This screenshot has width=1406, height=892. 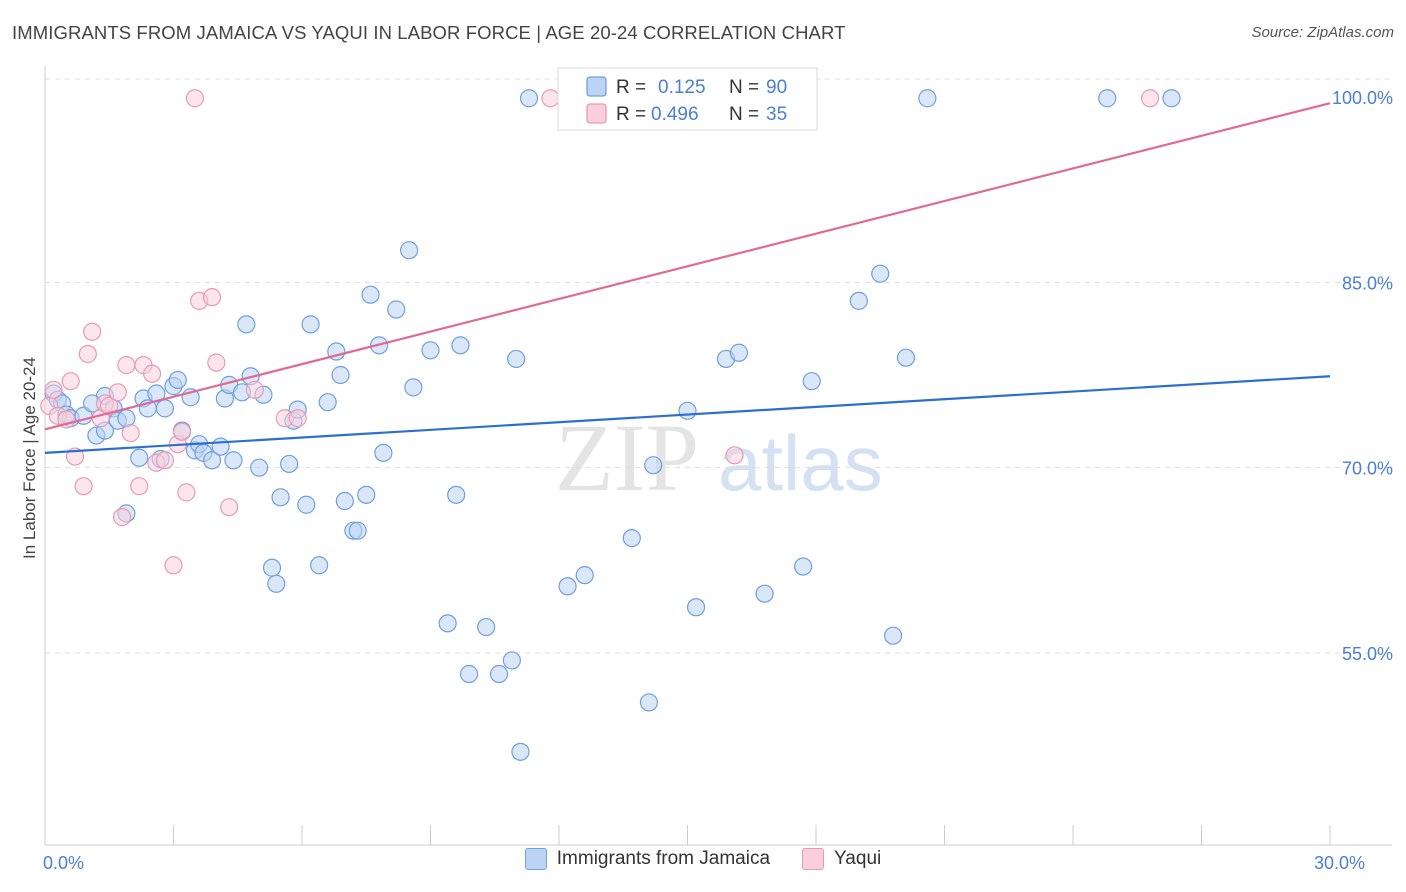 What do you see at coordinates (744, 114) in the screenshot?
I see `legend-n-label-pink: N =` at bounding box center [744, 114].